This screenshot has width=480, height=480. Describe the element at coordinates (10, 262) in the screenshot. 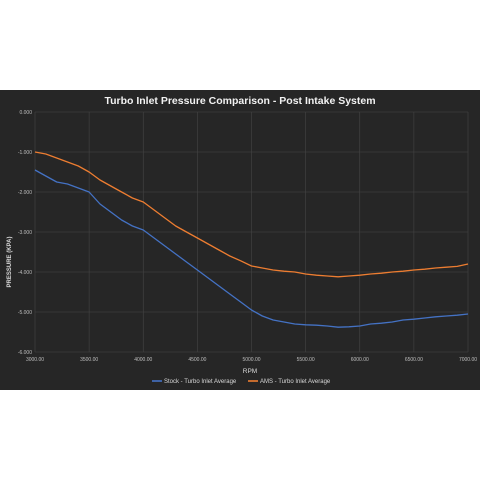

I see `y-axis-label: PRESSURE (KPA)` at that location.